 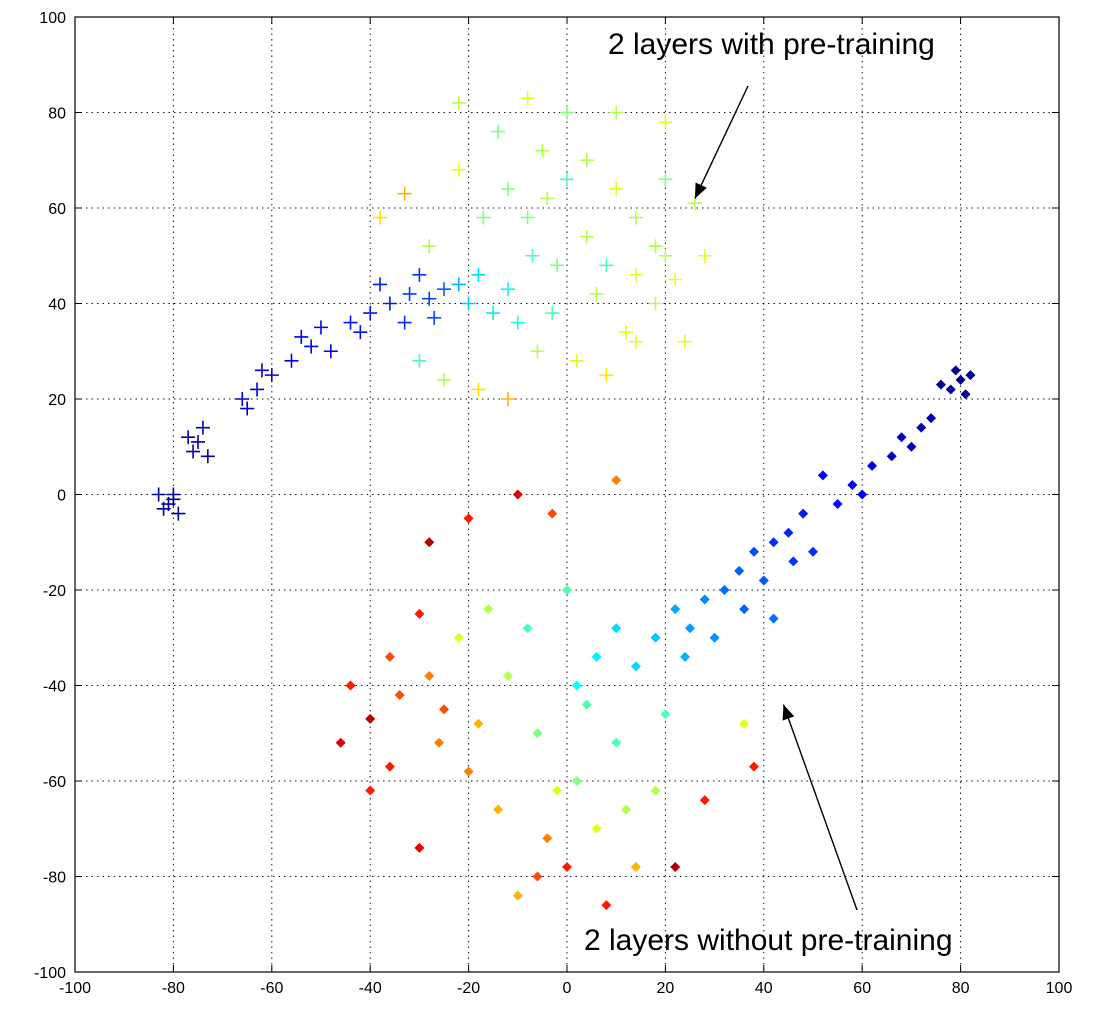 I want to click on annotation-arrowhead, so click(x=788, y=712).